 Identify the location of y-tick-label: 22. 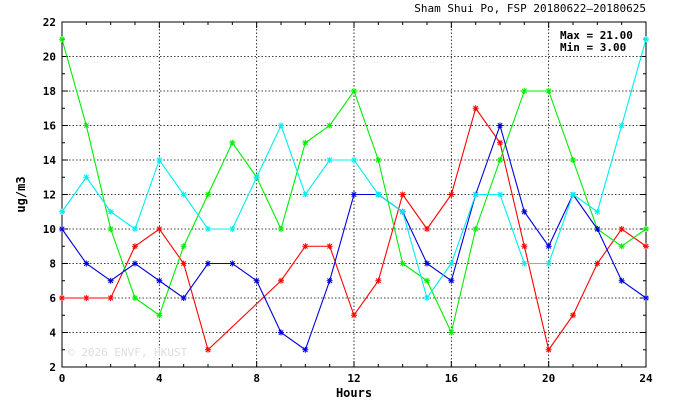
(49, 22).